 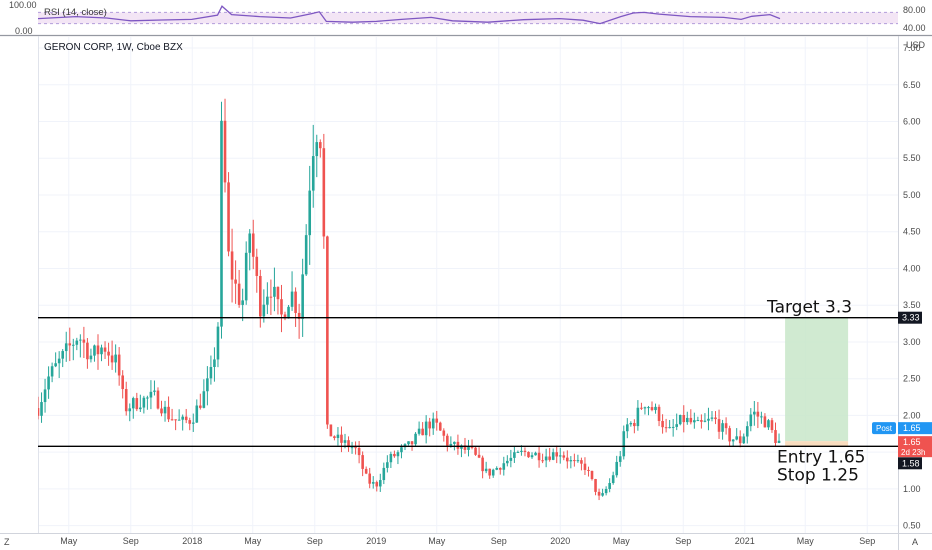 I want to click on price-tick-label: 4.00, so click(x=912, y=268).